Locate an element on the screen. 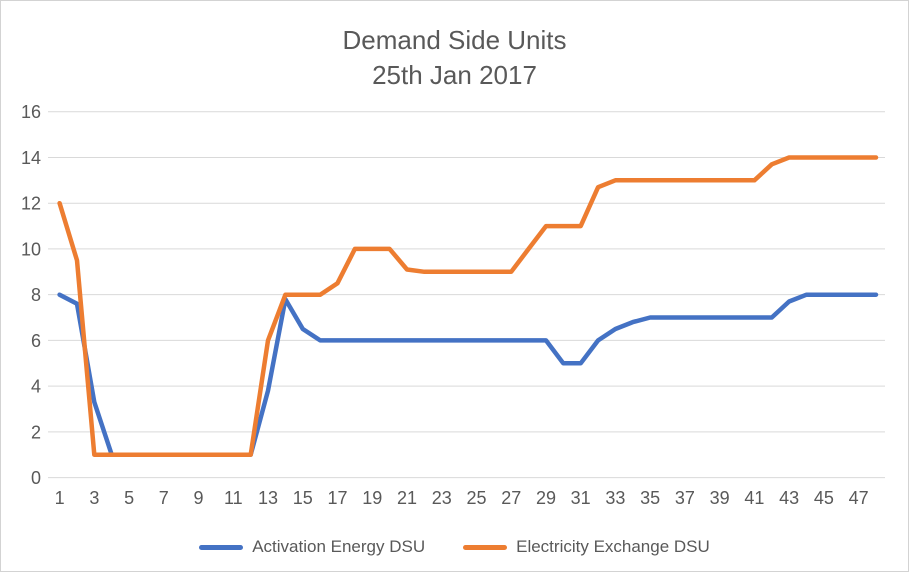 The height and width of the screenshot is (572, 909). x-axis-tick-label: 47 is located at coordinates (859, 498).